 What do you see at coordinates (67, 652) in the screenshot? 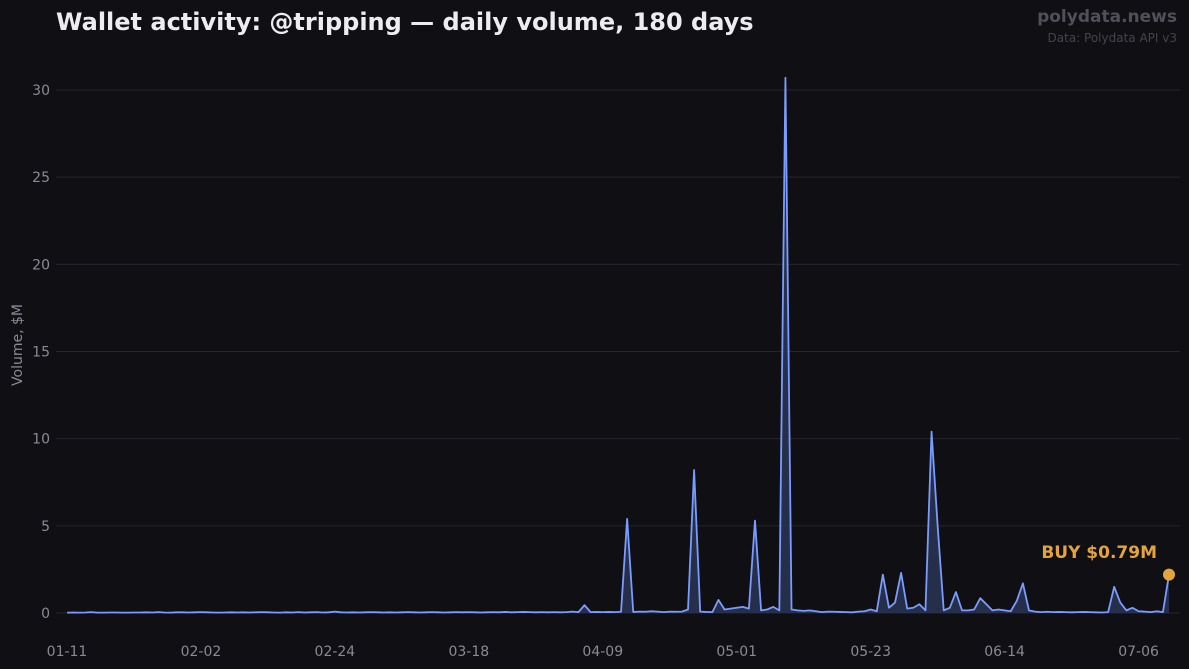
I see `x-tick-label: 01-11` at bounding box center [67, 652].